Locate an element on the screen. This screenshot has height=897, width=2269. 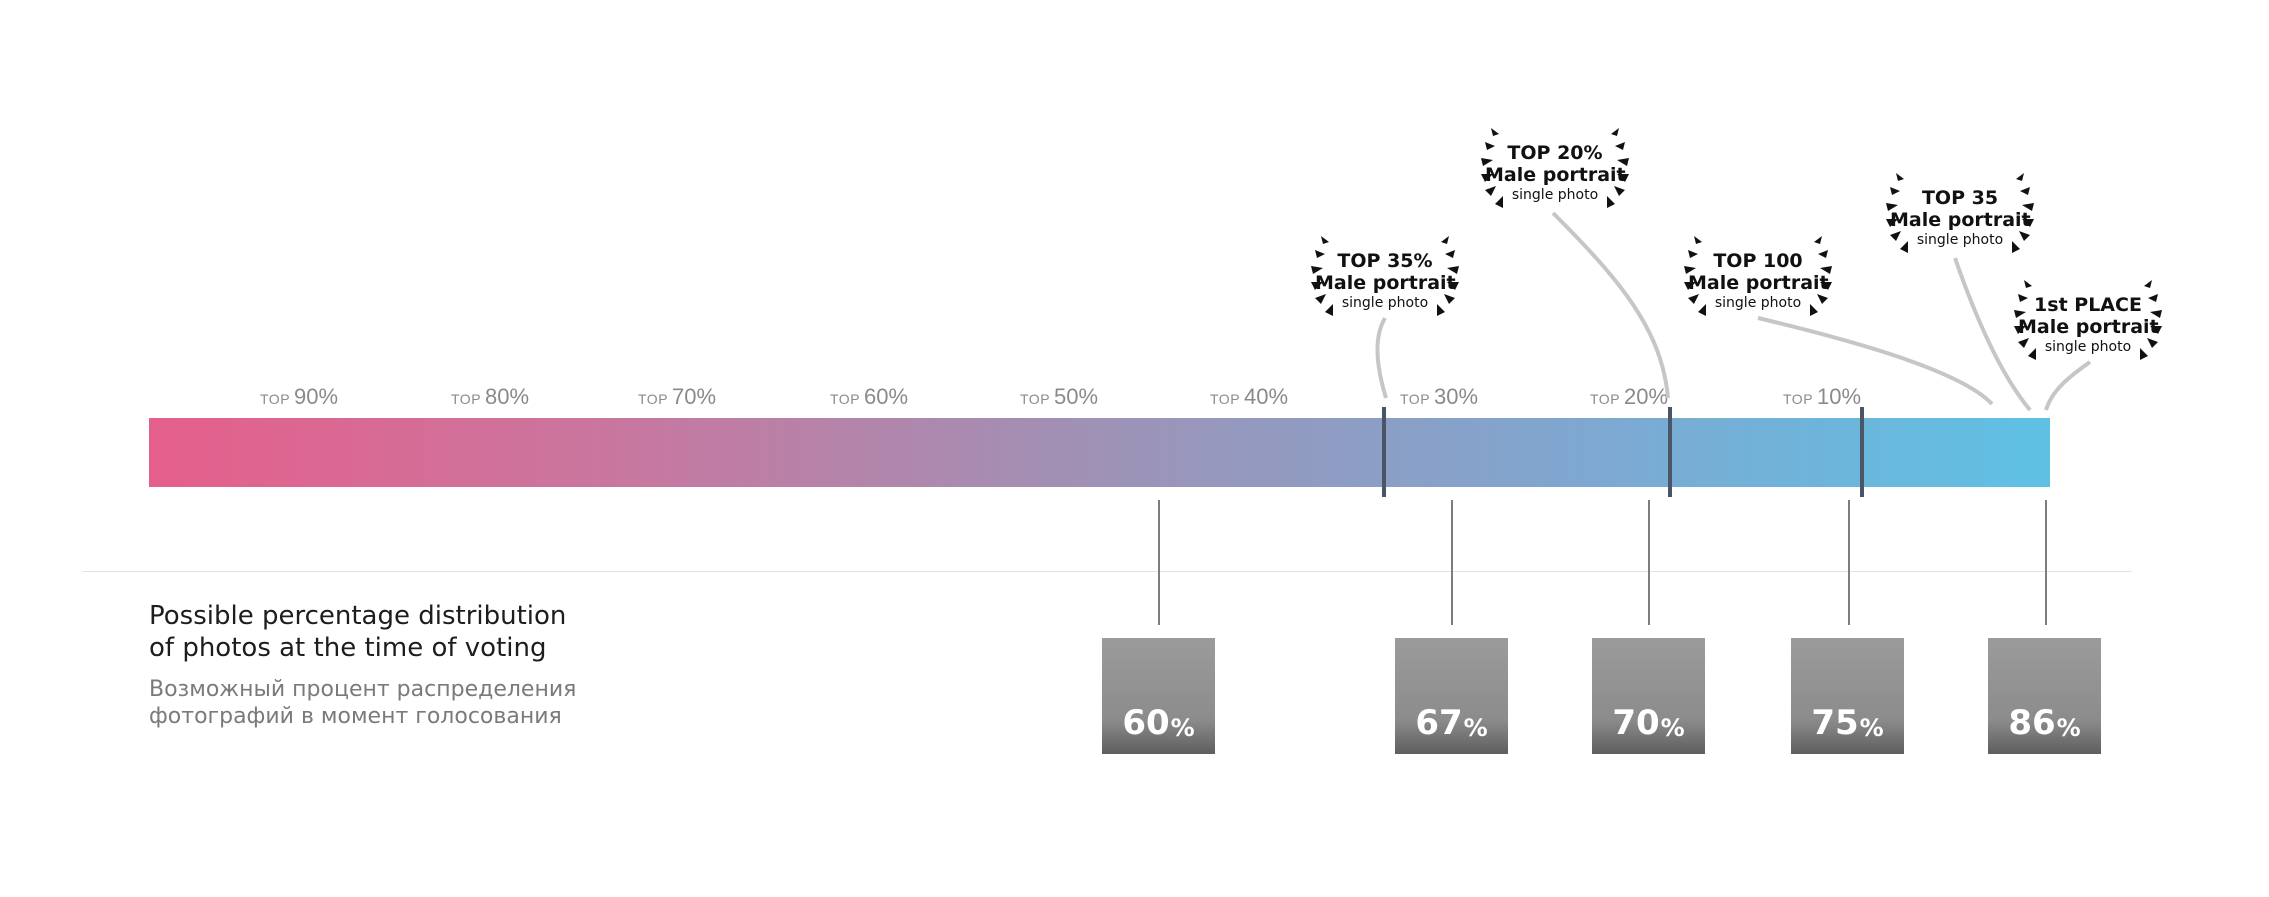
connector-1st-place is located at coordinates (2068, 385).